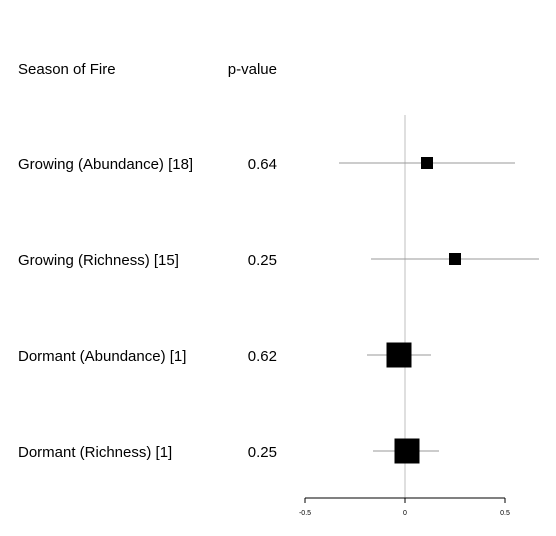  I want to click on row-label: Dormant (Abundance) [1], so click(102, 356).